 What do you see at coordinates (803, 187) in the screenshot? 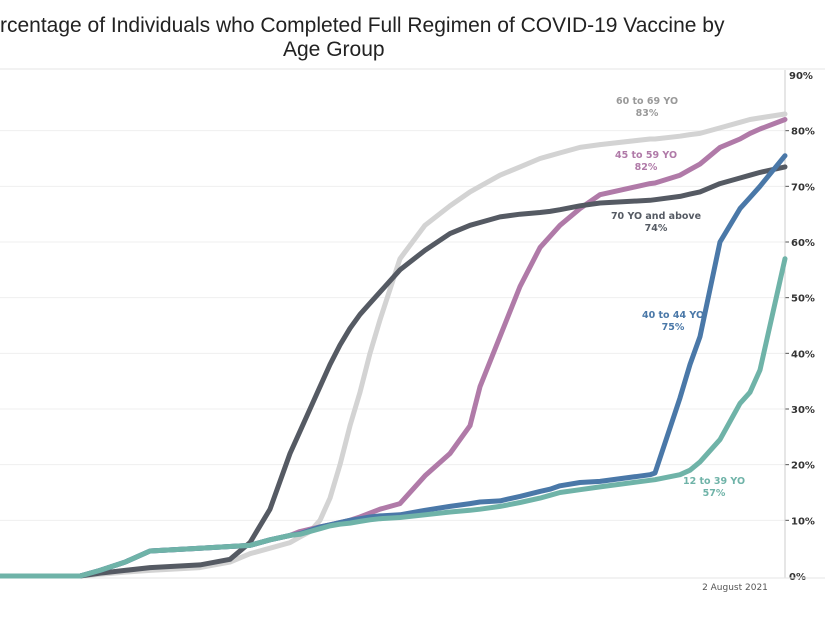
I see `y-tick-label: 70%` at bounding box center [803, 187].